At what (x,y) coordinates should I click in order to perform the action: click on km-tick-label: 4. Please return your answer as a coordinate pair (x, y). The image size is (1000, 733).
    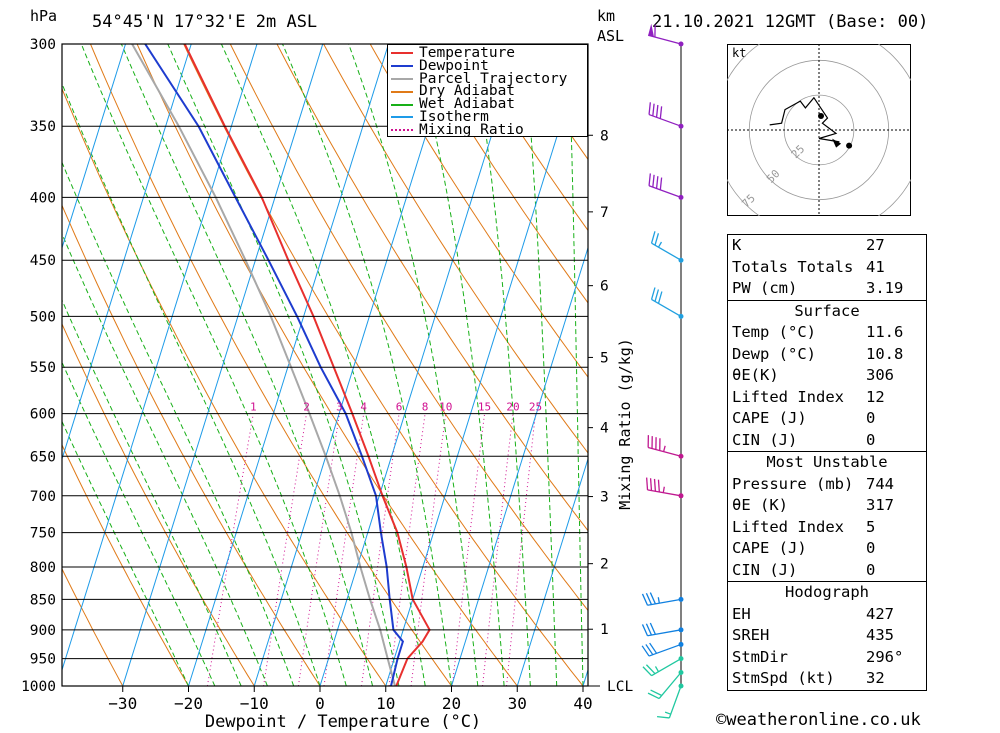
    Looking at the image, I should click on (604, 429).